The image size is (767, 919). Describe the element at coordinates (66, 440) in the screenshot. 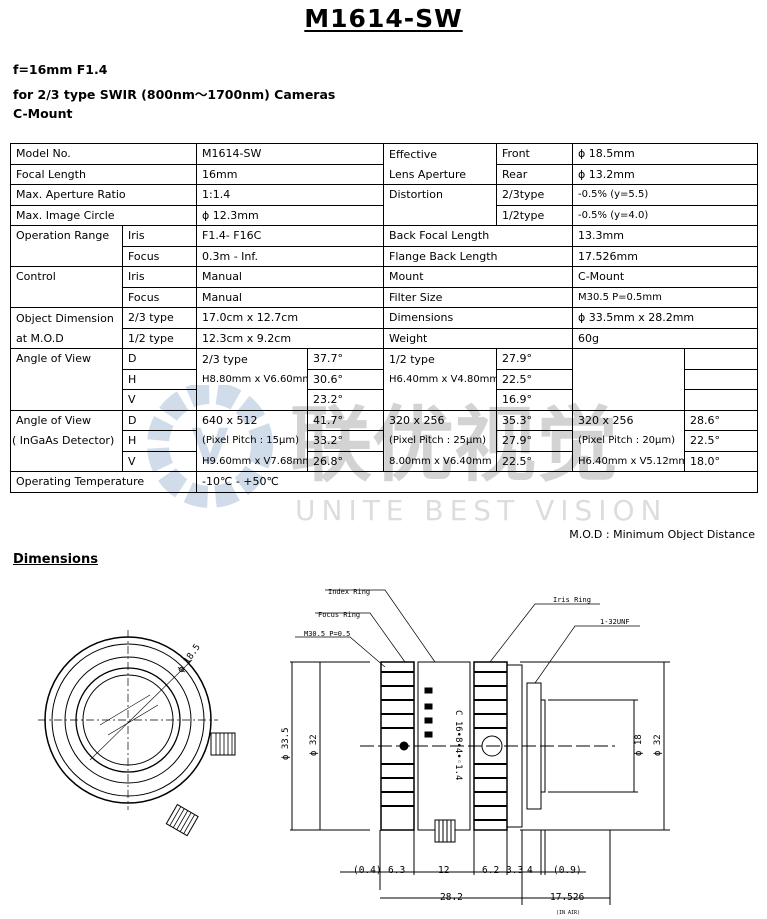

I see `label-ingaas-detector: ( InGaAs Detector)` at that location.